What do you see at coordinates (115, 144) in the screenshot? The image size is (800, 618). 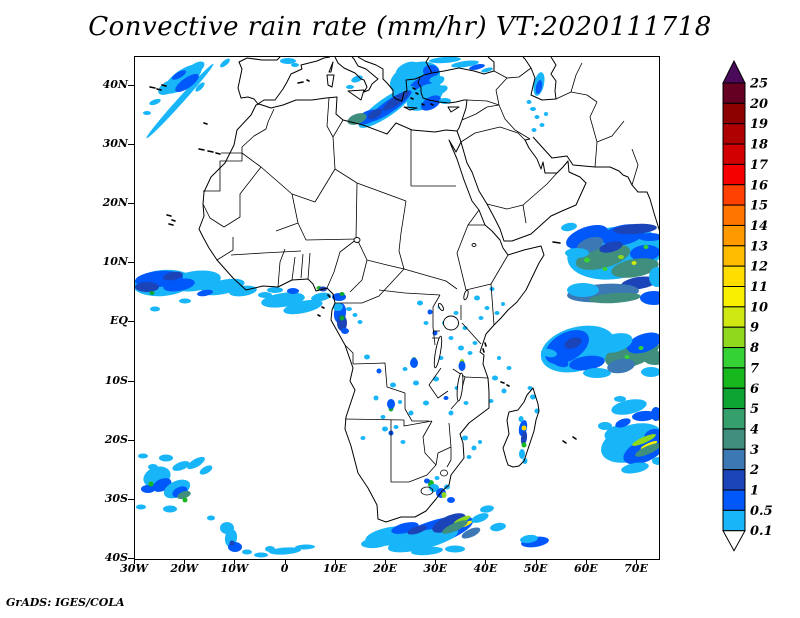 I see `lat-tick-label: 30N` at bounding box center [115, 144].